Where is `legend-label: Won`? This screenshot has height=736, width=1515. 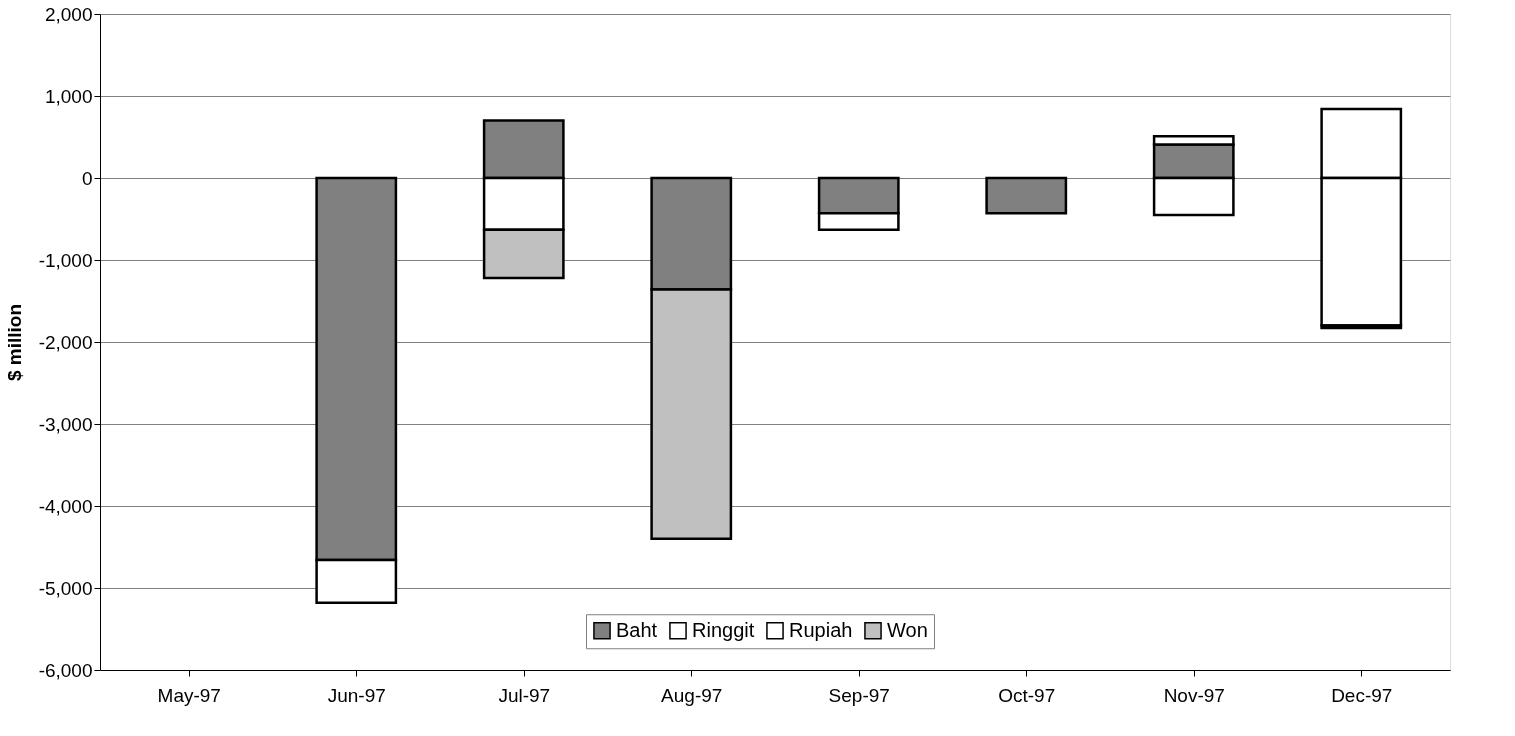 legend-label: Won is located at coordinates (907, 629).